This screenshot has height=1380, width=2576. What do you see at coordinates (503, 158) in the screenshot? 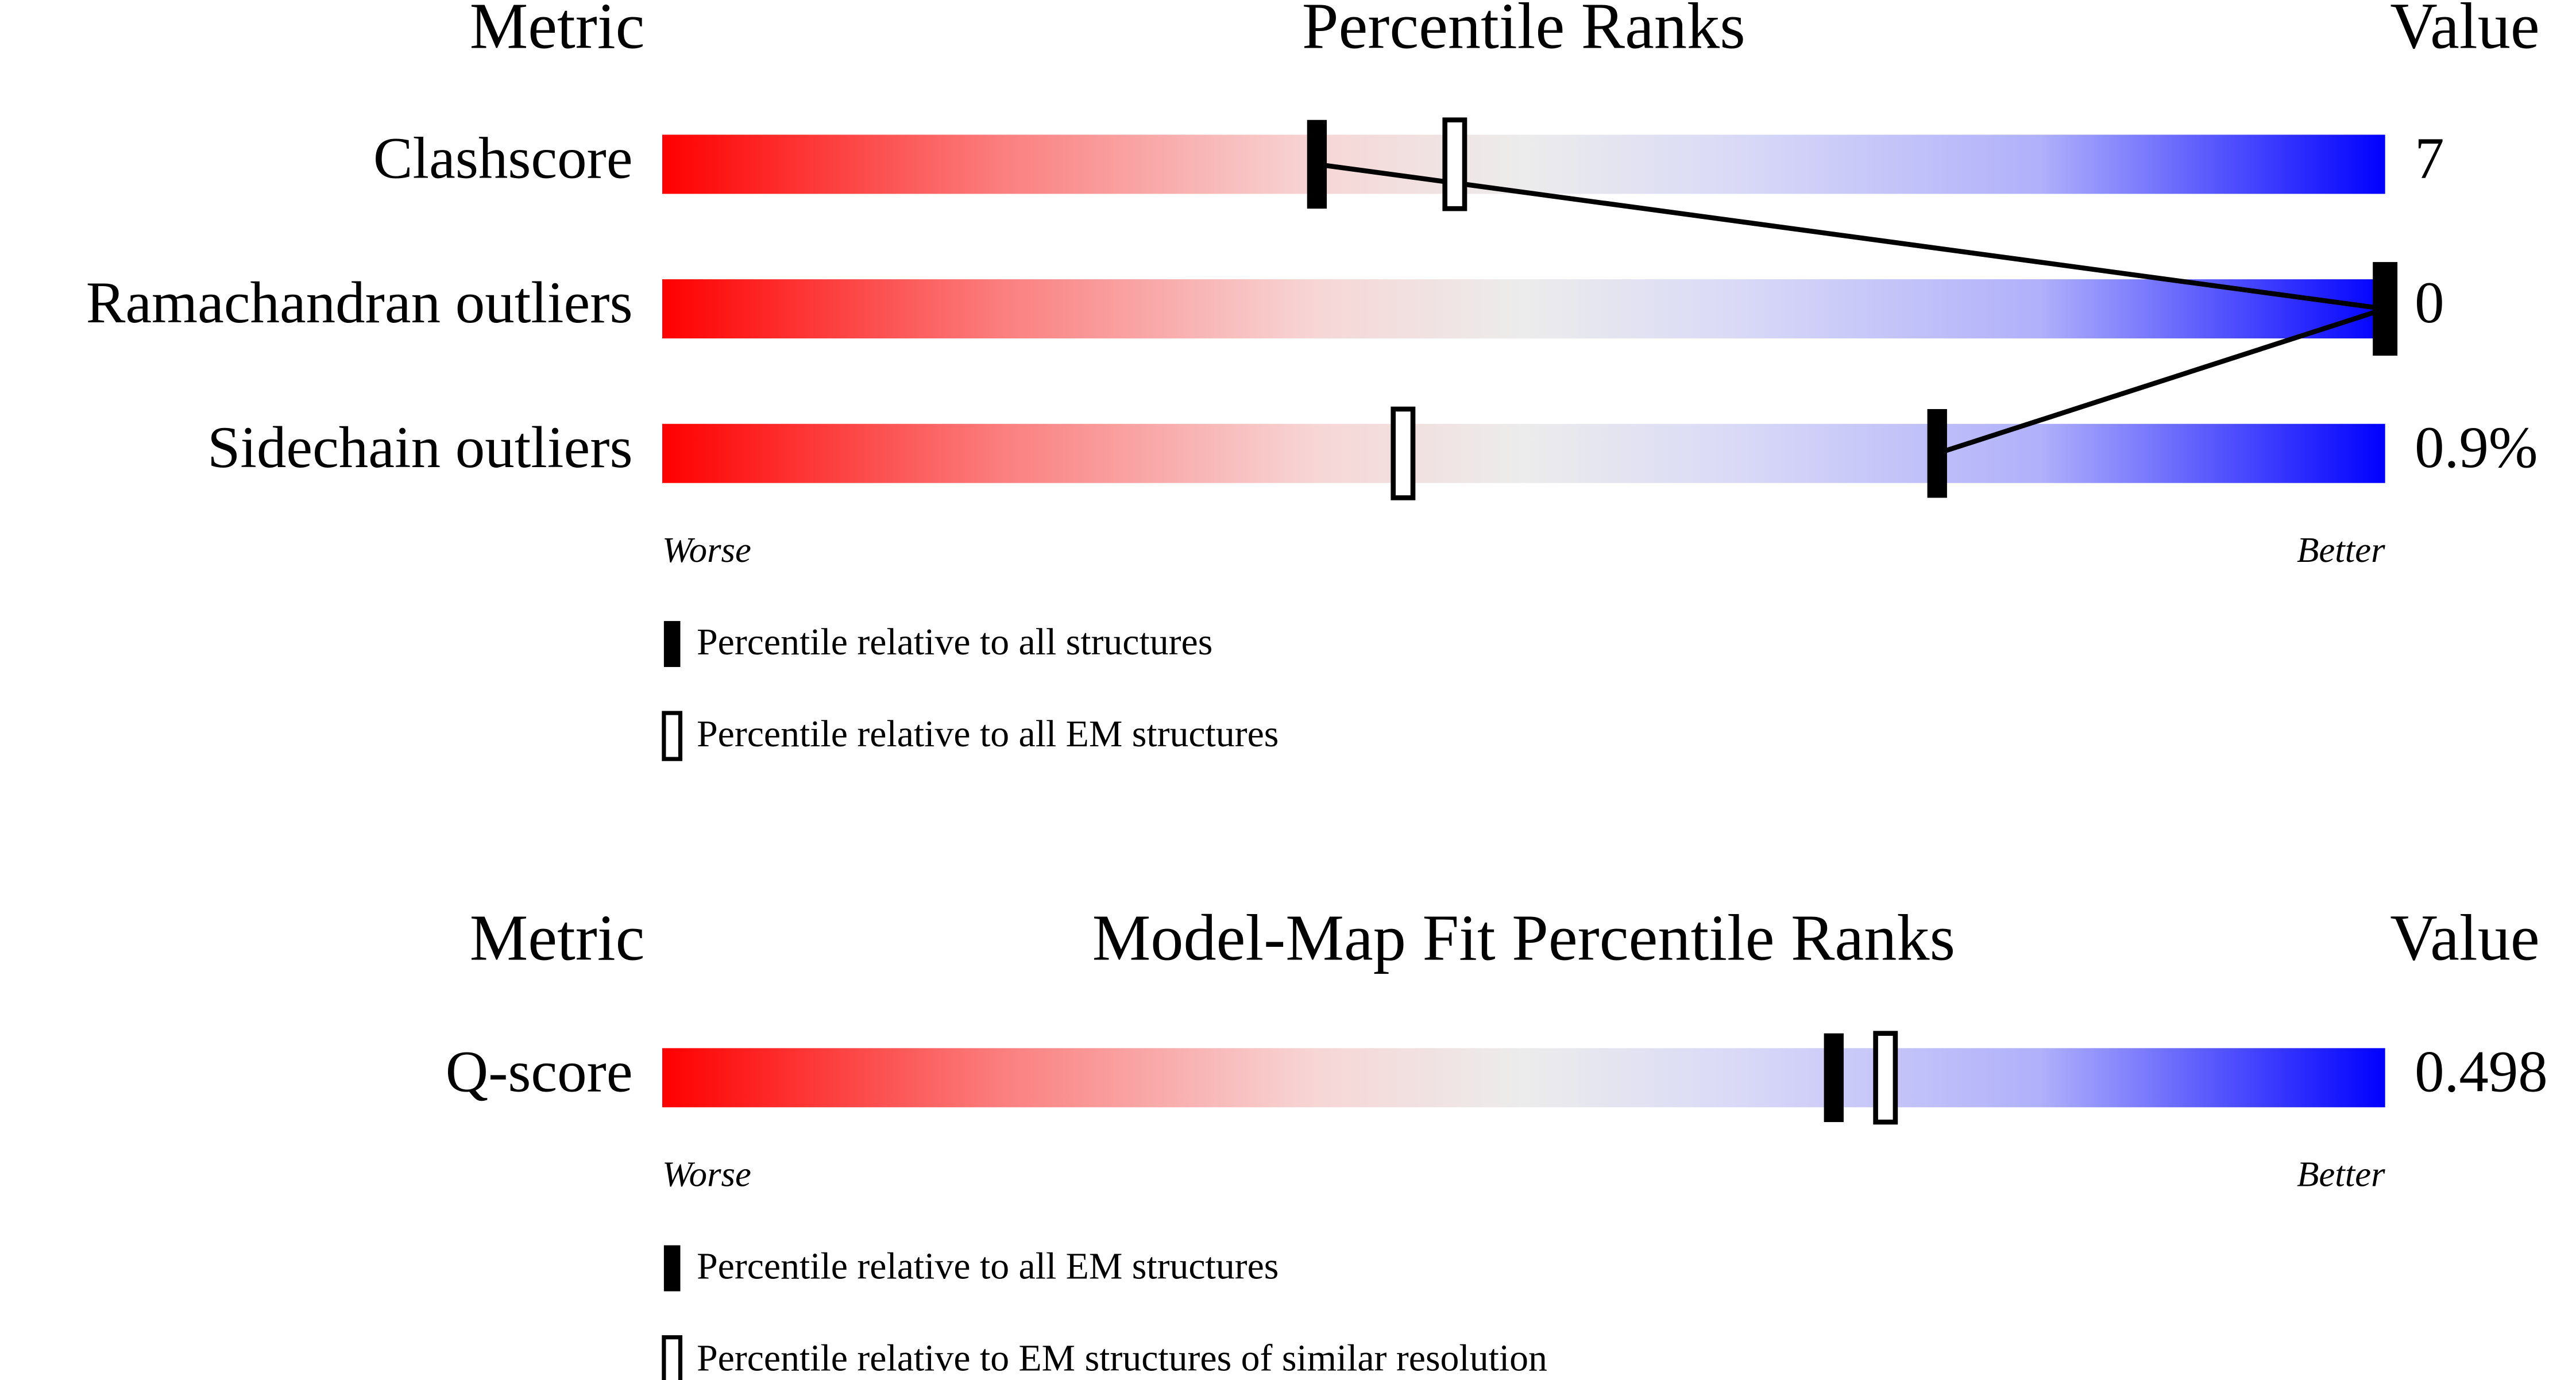
I see `metric-label: Clashscore` at bounding box center [503, 158].